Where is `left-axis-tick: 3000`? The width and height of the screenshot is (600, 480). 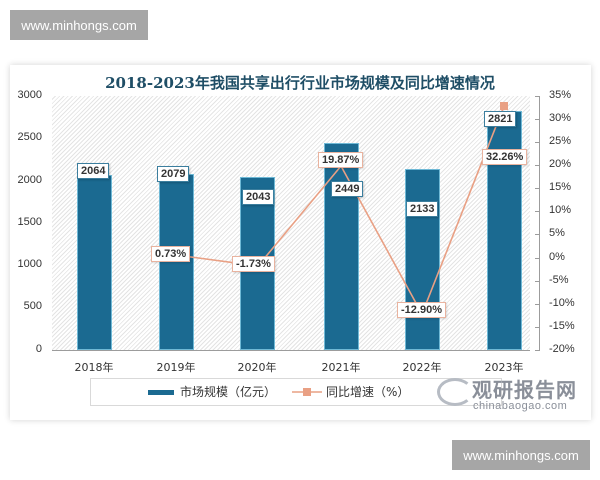 left-axis-tick: 3000 is located at coordinates (29, 95).